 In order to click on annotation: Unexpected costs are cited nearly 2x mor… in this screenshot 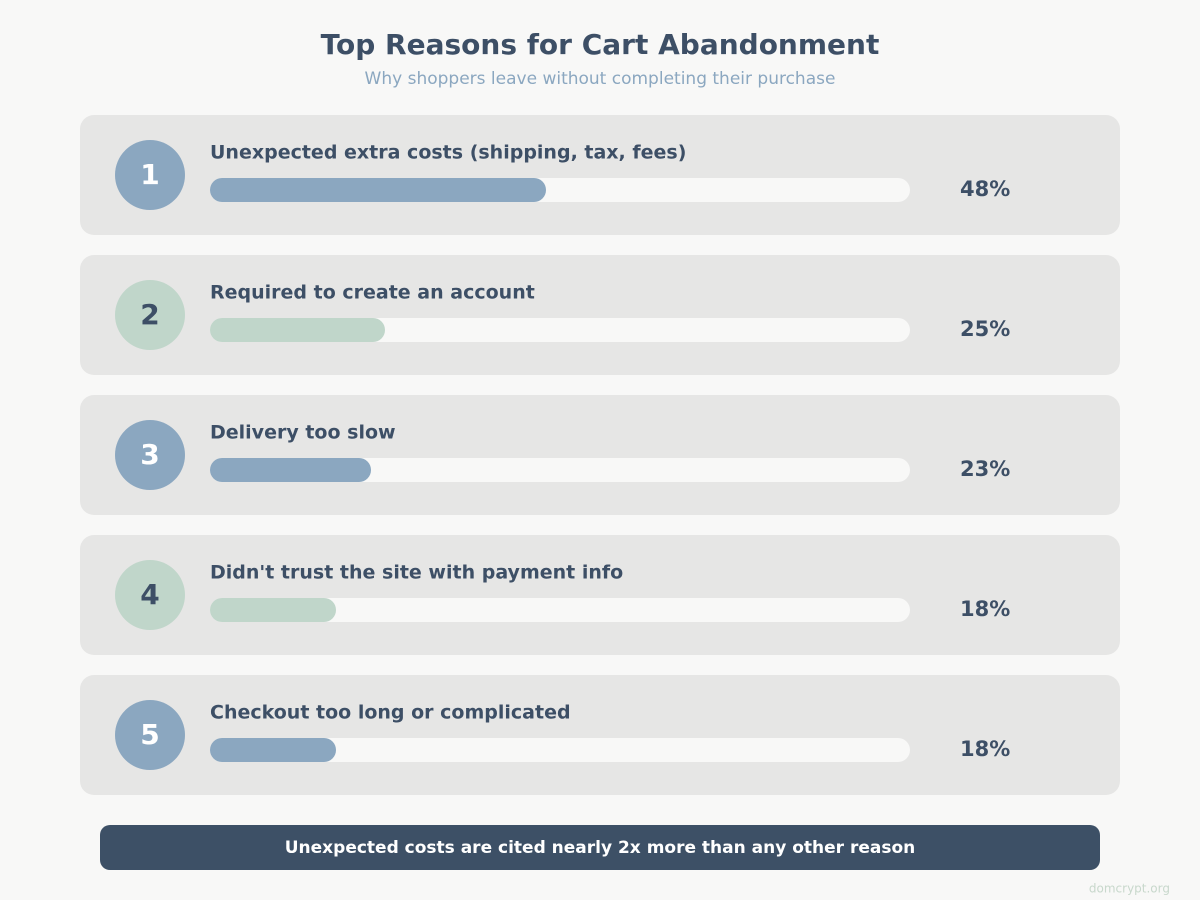, I will do `click(600, 848)`.